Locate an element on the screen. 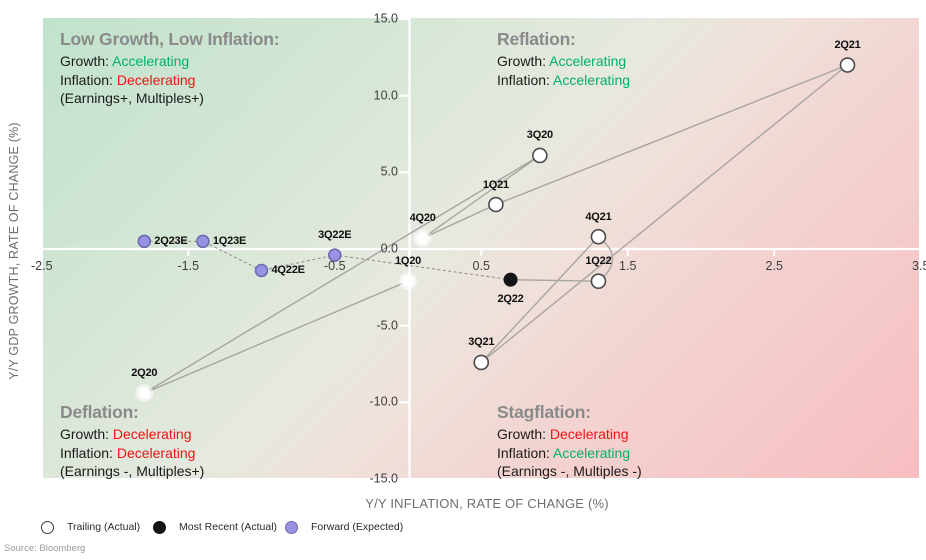 The image size is (926, 560). point-label-1Q23E: 1Q23E is located at coordinates (229, 241).